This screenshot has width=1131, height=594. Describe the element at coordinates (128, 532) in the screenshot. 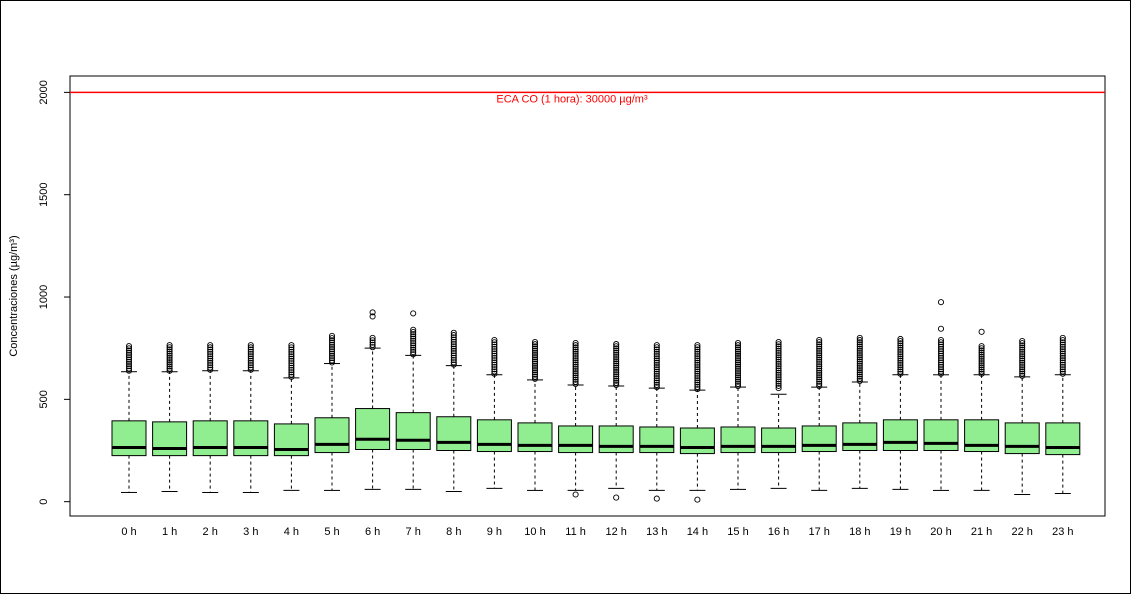

I see `x-tick-label: 0 h` at that location.